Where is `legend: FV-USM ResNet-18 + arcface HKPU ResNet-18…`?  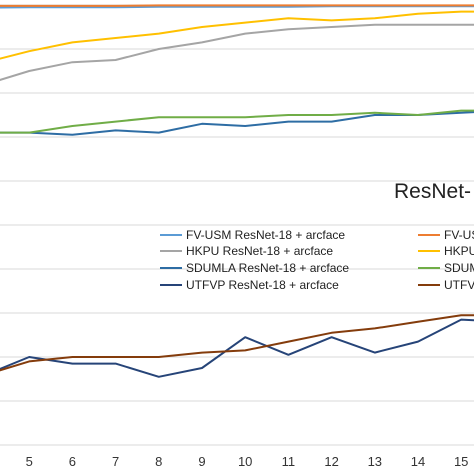 legend: FV-USM ResNet-18 + arcface HKPU ResNet-18… is located at coordinates (317, 260).